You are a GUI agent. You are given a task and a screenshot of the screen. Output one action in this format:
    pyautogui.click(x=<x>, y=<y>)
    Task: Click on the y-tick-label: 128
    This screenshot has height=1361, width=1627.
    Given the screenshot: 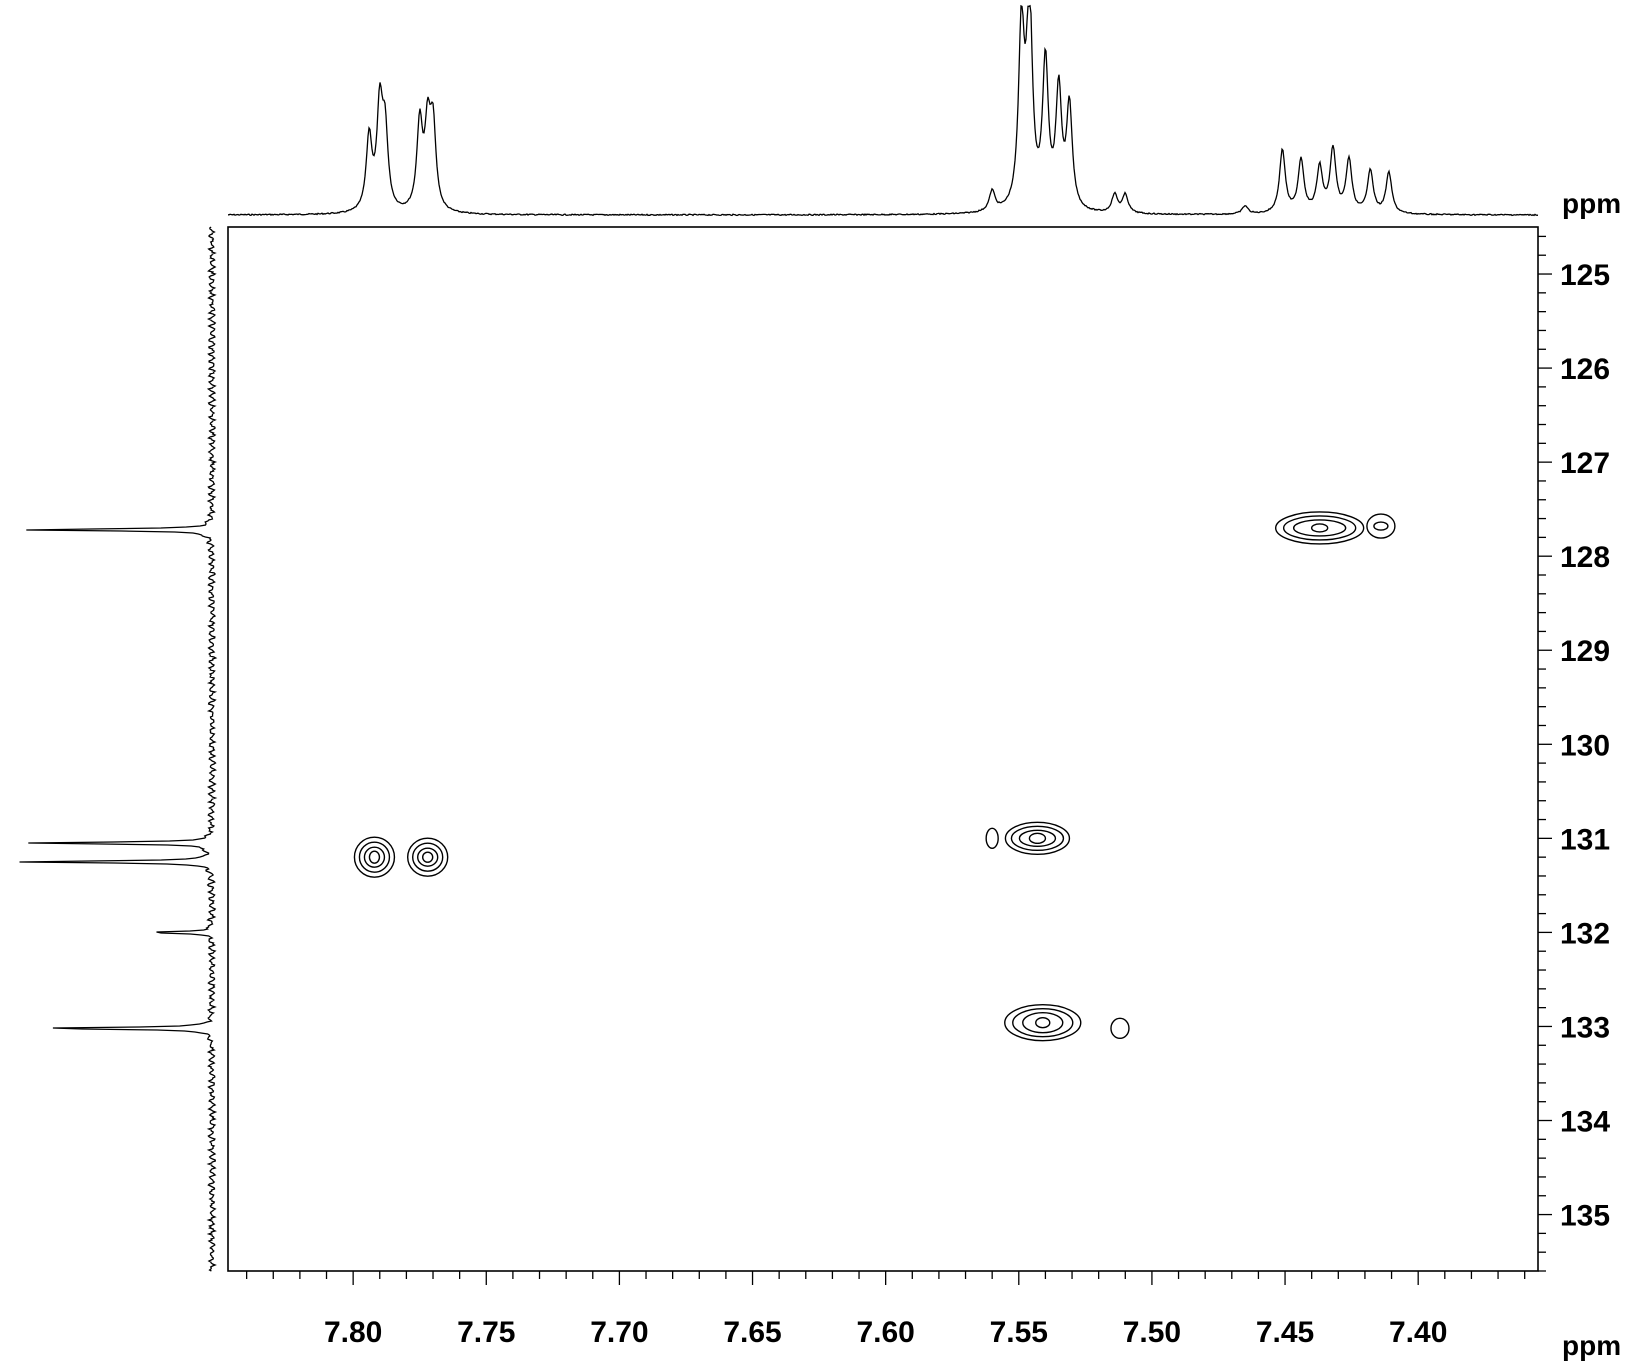 What is the action you would take?
    pyautogui.click(x=1585, y=557)
    